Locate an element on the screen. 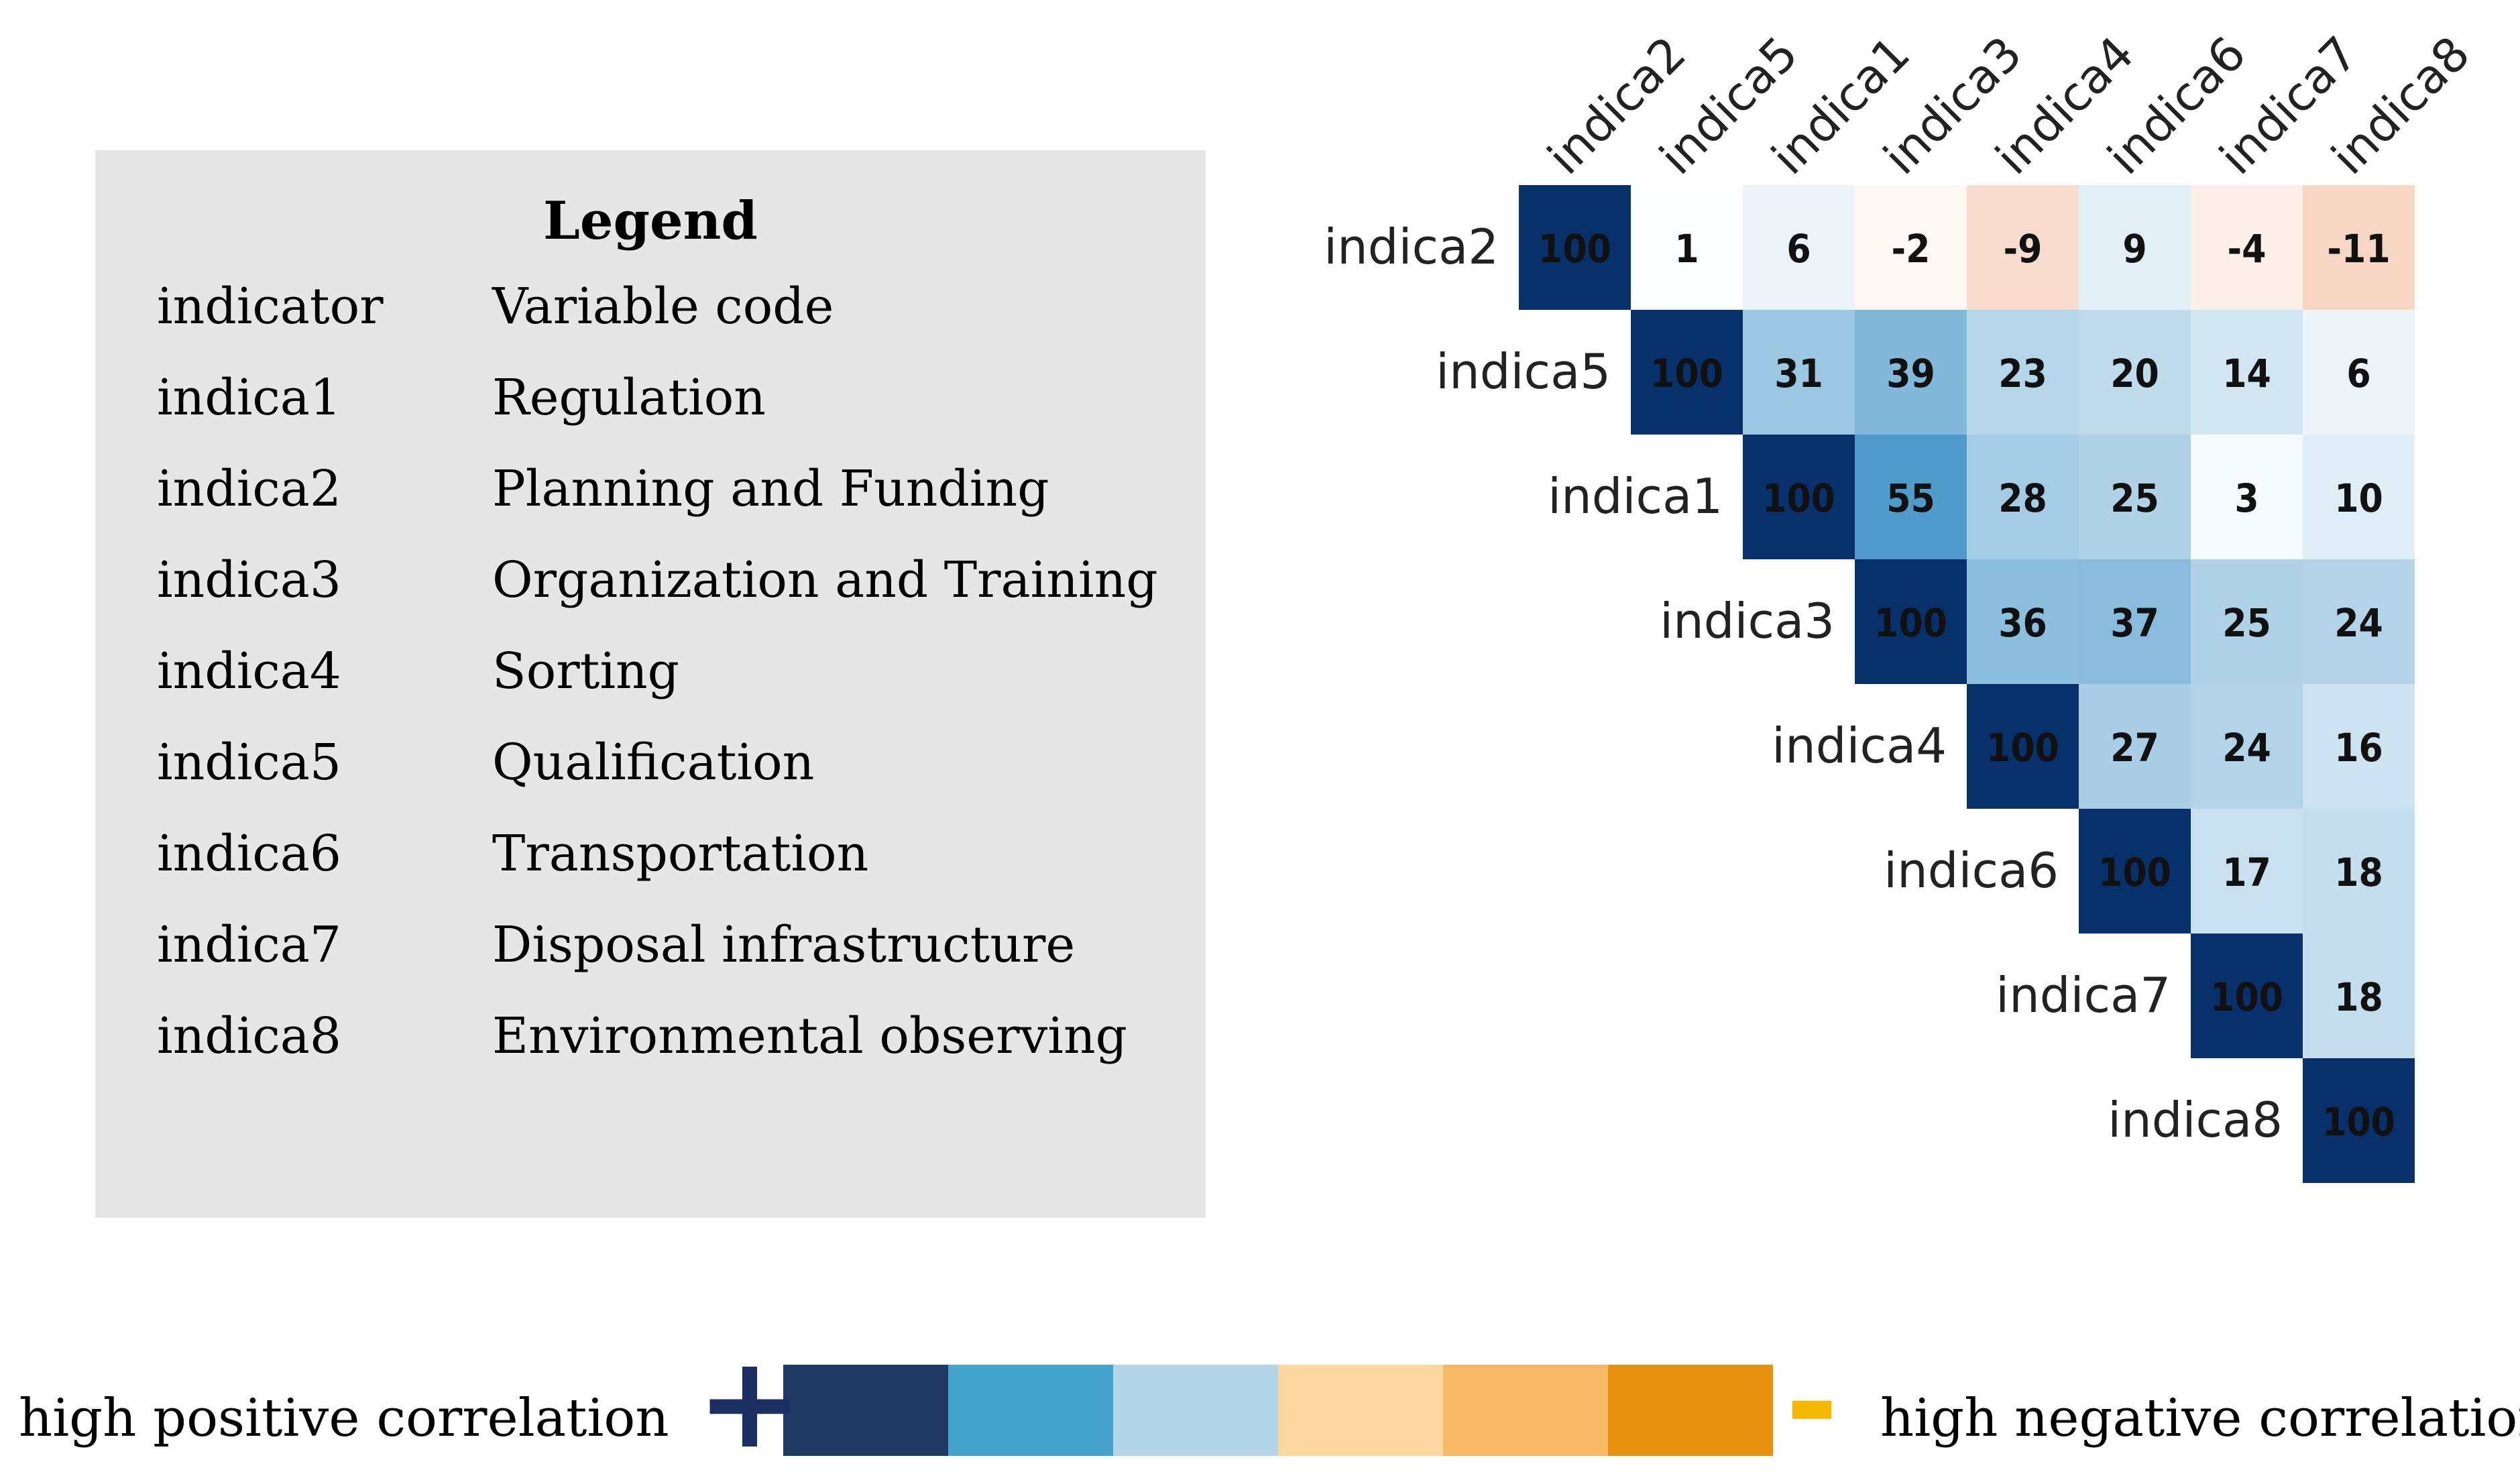  legend-code: indica6 is located at coordinates (250, 854).